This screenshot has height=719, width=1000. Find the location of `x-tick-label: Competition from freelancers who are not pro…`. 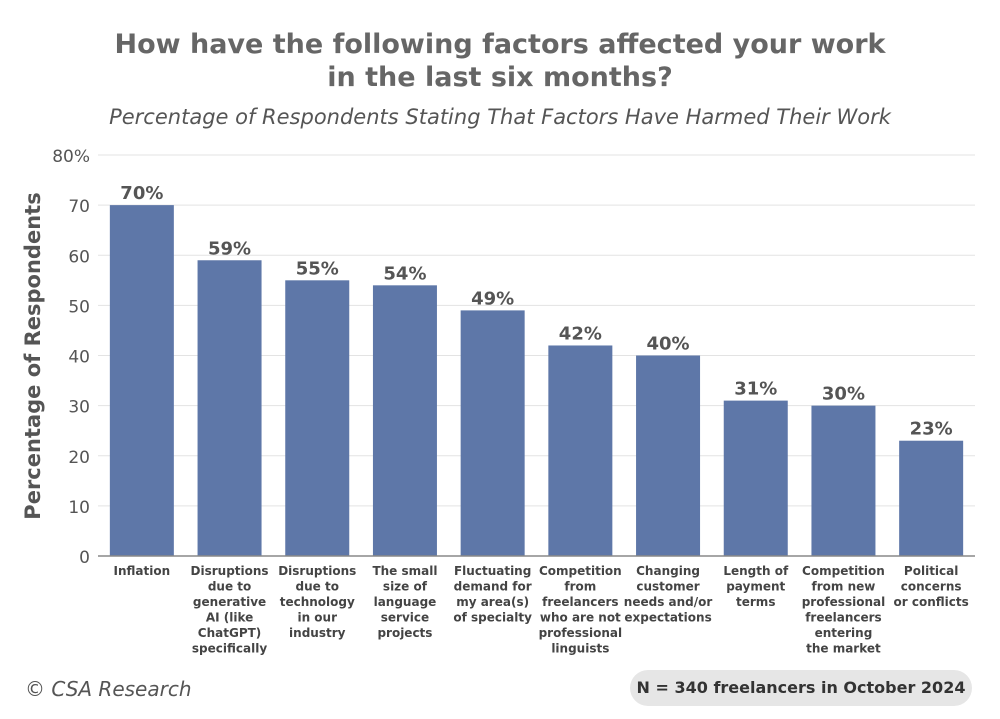

x-tick-label: Competition from freelancers who are not pro… is located at coordinates (581, 610).